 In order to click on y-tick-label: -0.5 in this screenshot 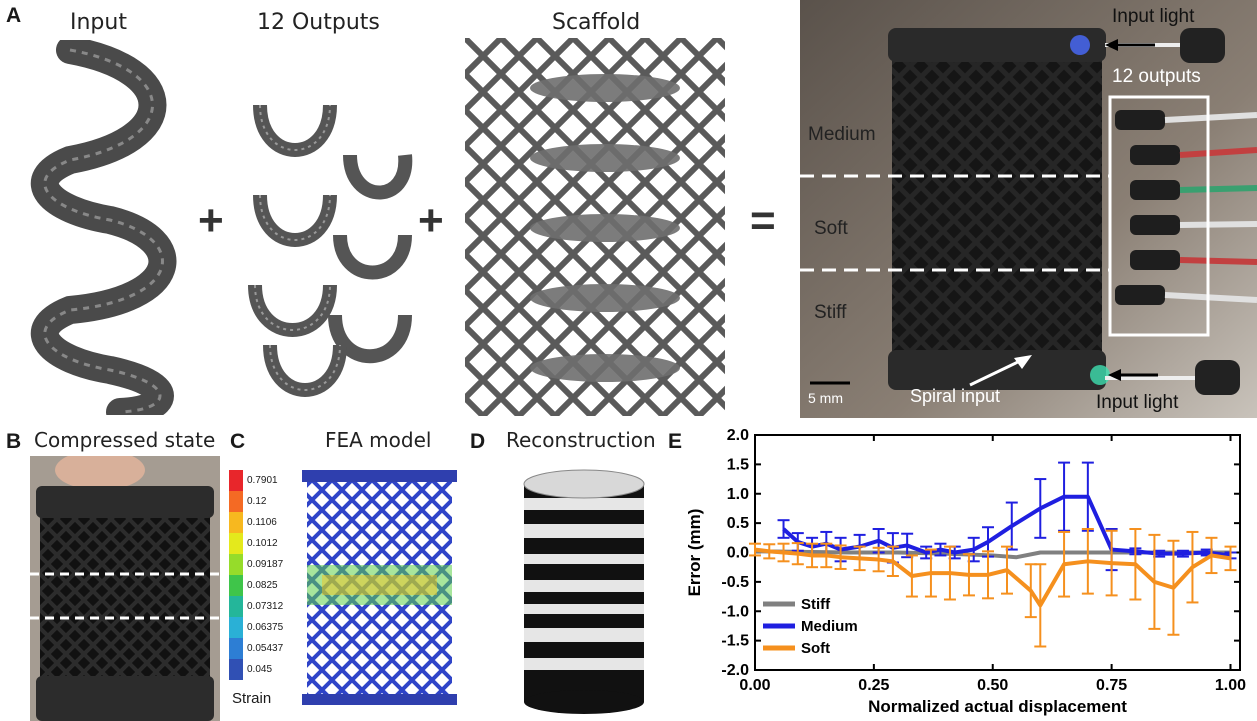, I will do `click(735, 582)`.